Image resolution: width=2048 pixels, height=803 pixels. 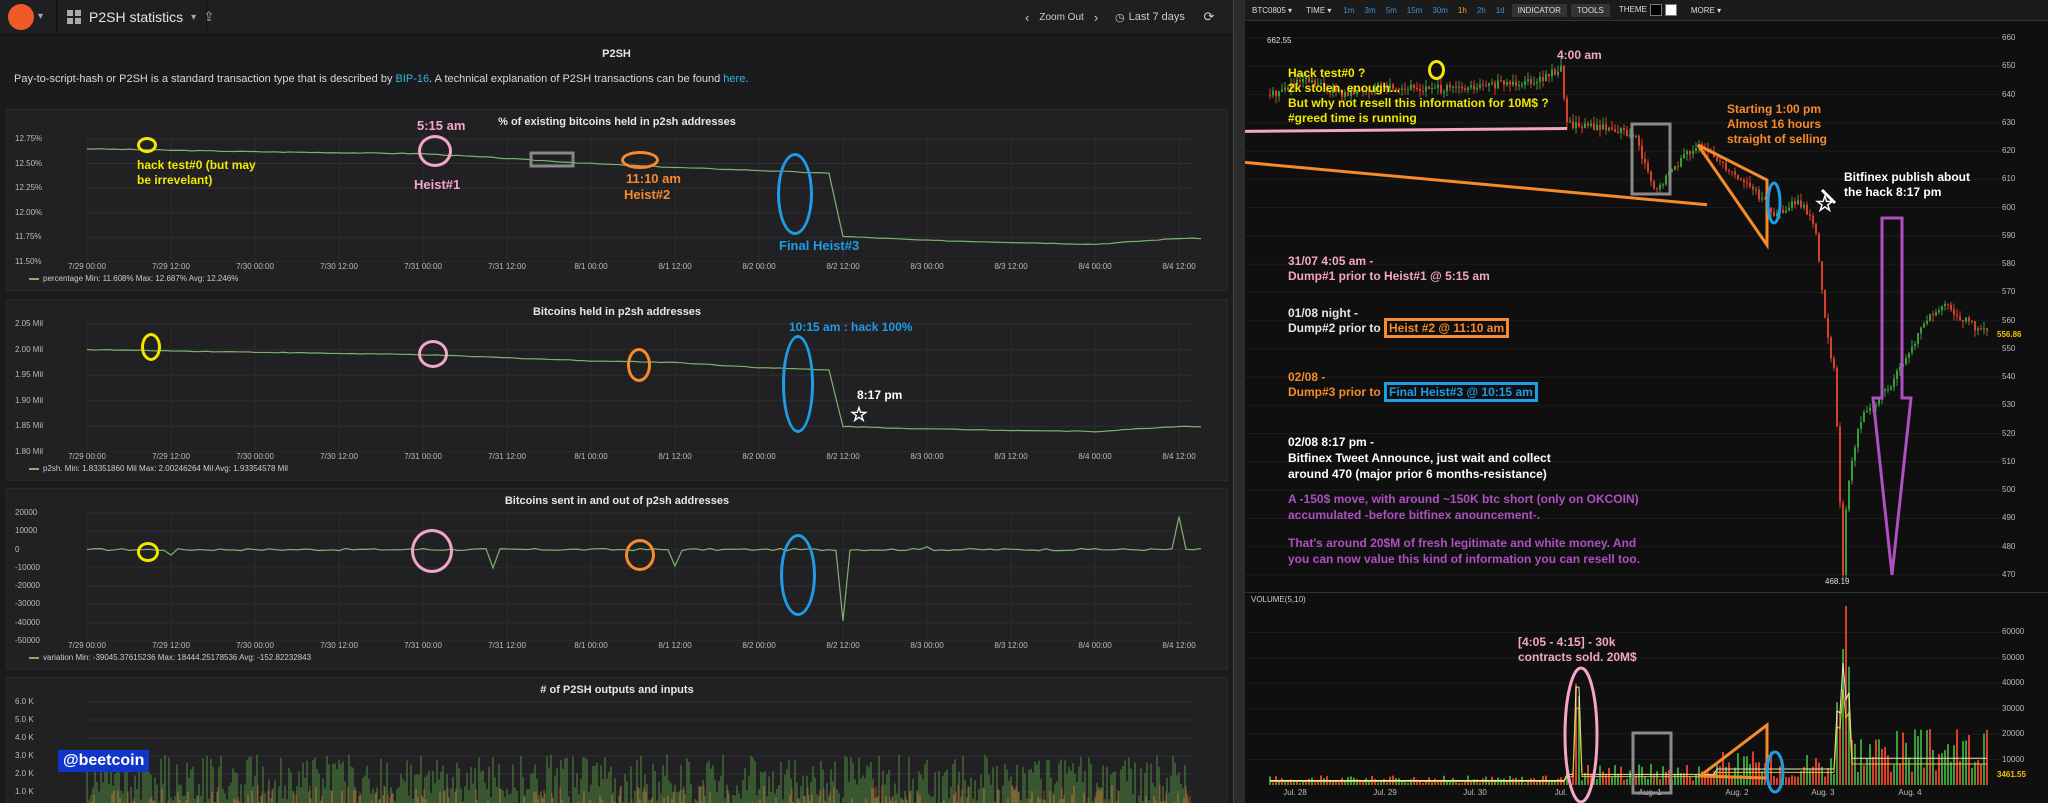 I want to click on light-theme-swatch, so click(x=1670, y=10).